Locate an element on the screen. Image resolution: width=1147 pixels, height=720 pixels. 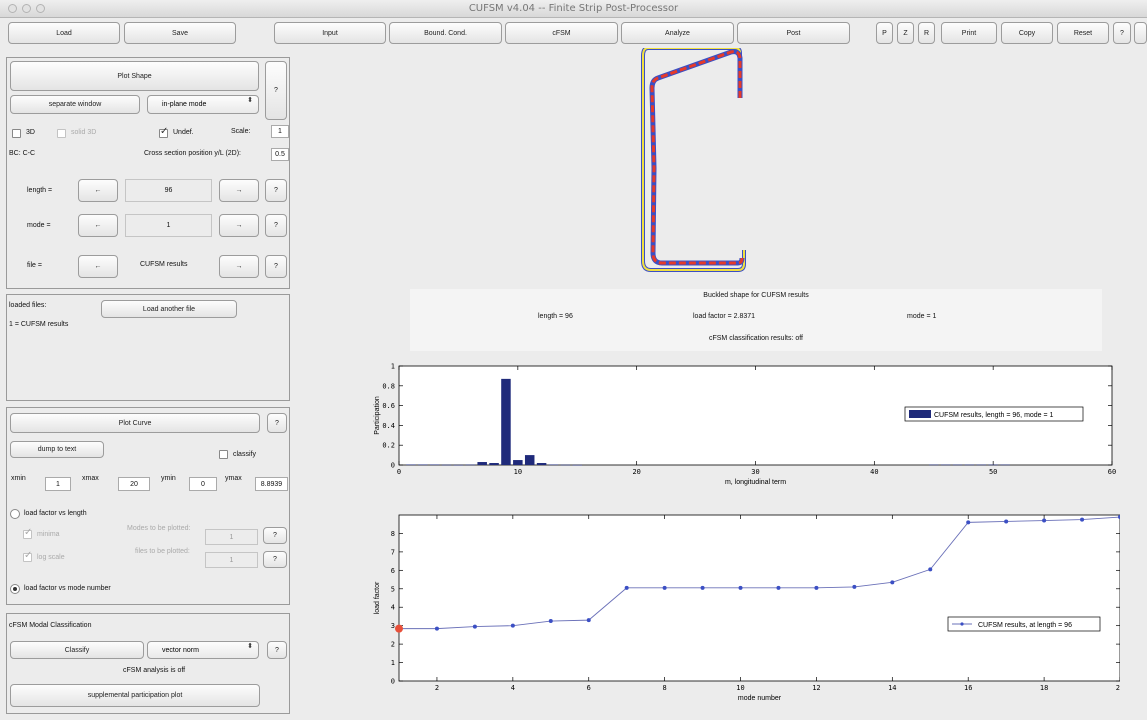
length-next-button: → is located at coordinates (239, 190).